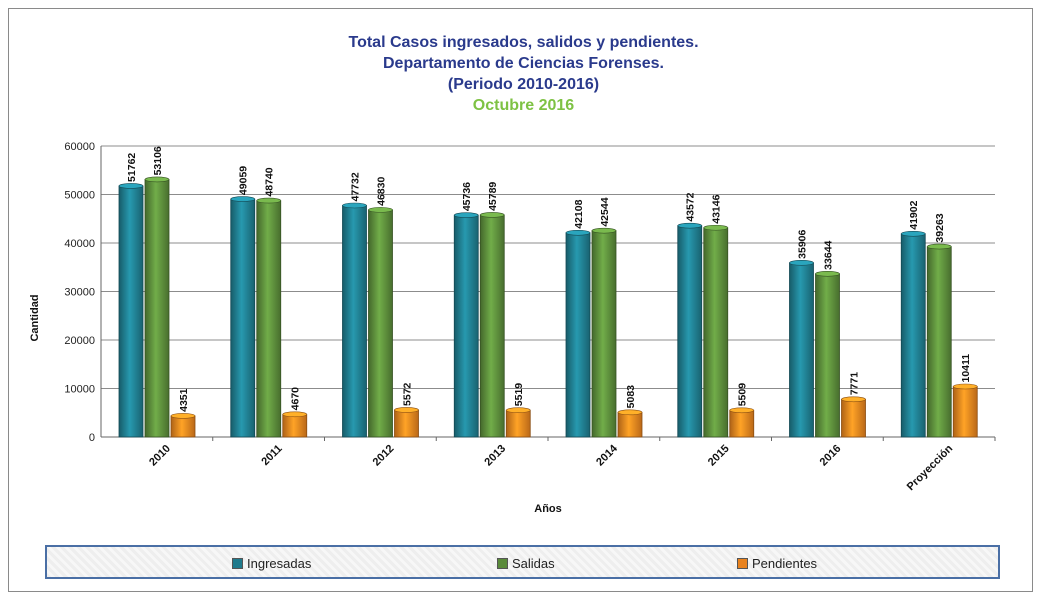  Describe the element at coordinates (548, 509) in the screenshot. I see `x-axis-title: Años` at that location.